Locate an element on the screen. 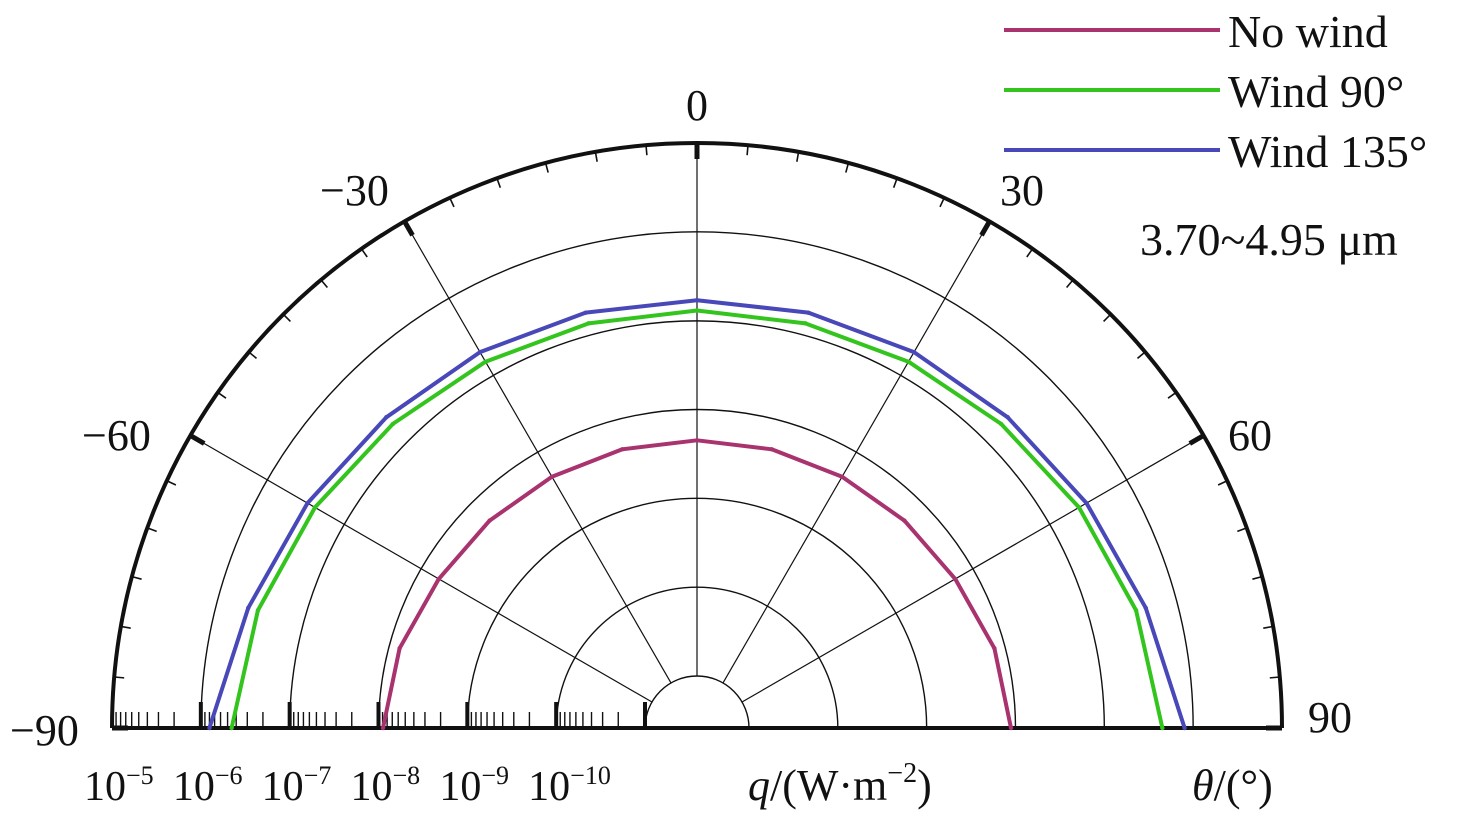 The image size is (1476, 820). wavelength-annotation: 3.70~4.95 μm is located at coordinates (1269, 239).